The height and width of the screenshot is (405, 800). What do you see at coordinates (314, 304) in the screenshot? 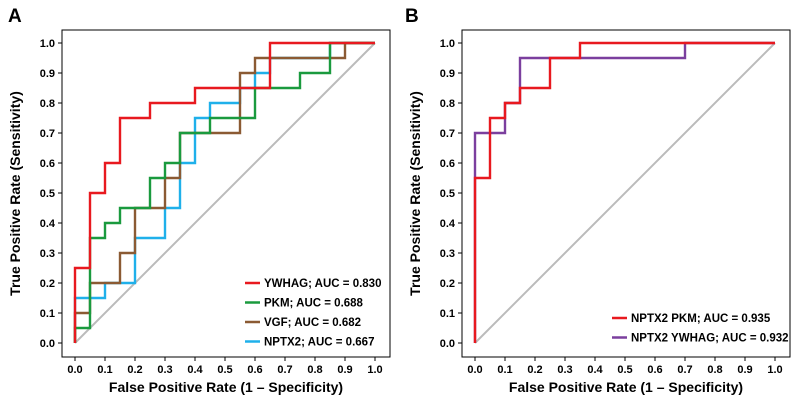
I see `legend-label: PKM; AUC = 0.688` at bounding box center [314, 304].